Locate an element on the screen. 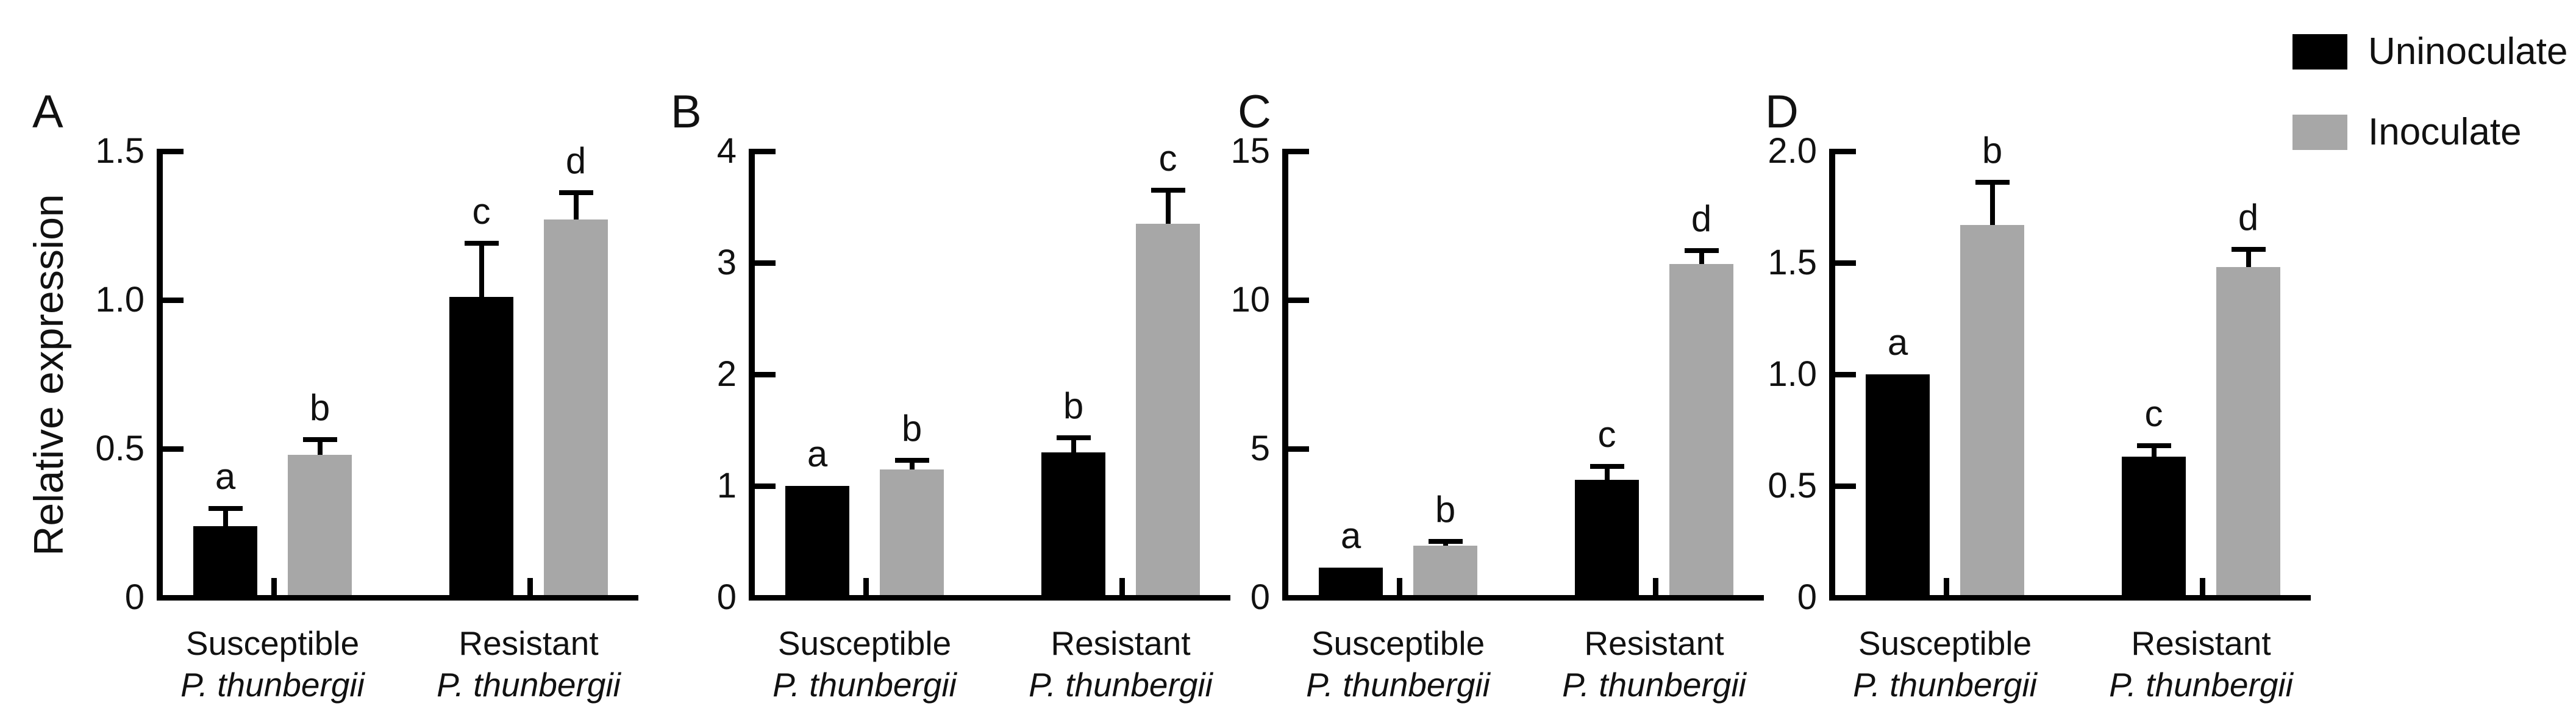 Image resolution: width=2576 pixels, height=717 pixels. y-tick-label: 4 is located at coordinates (727, 151).